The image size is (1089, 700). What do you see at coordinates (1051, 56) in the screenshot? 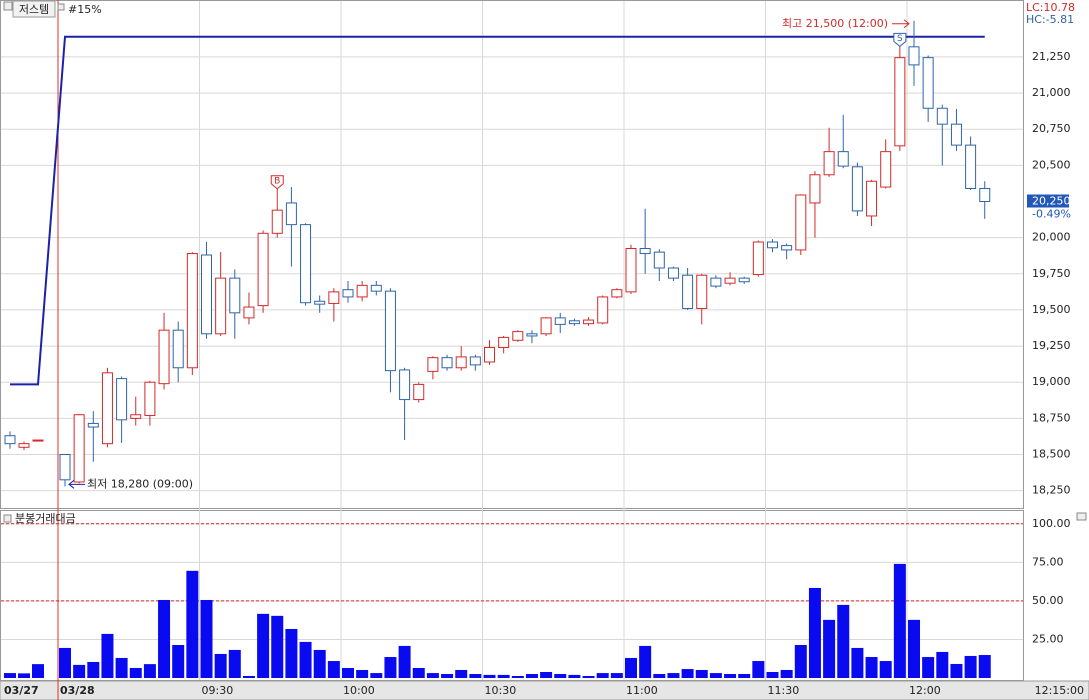
I see `y-tick-label: 21,250` at bounding box center [1051, 56].